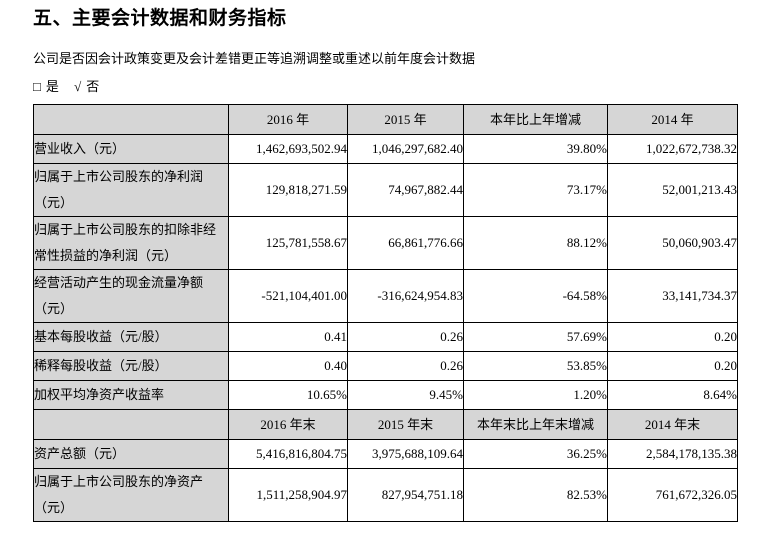  I want to click on table-cell: 129,818,271.59, so click(288, 190).